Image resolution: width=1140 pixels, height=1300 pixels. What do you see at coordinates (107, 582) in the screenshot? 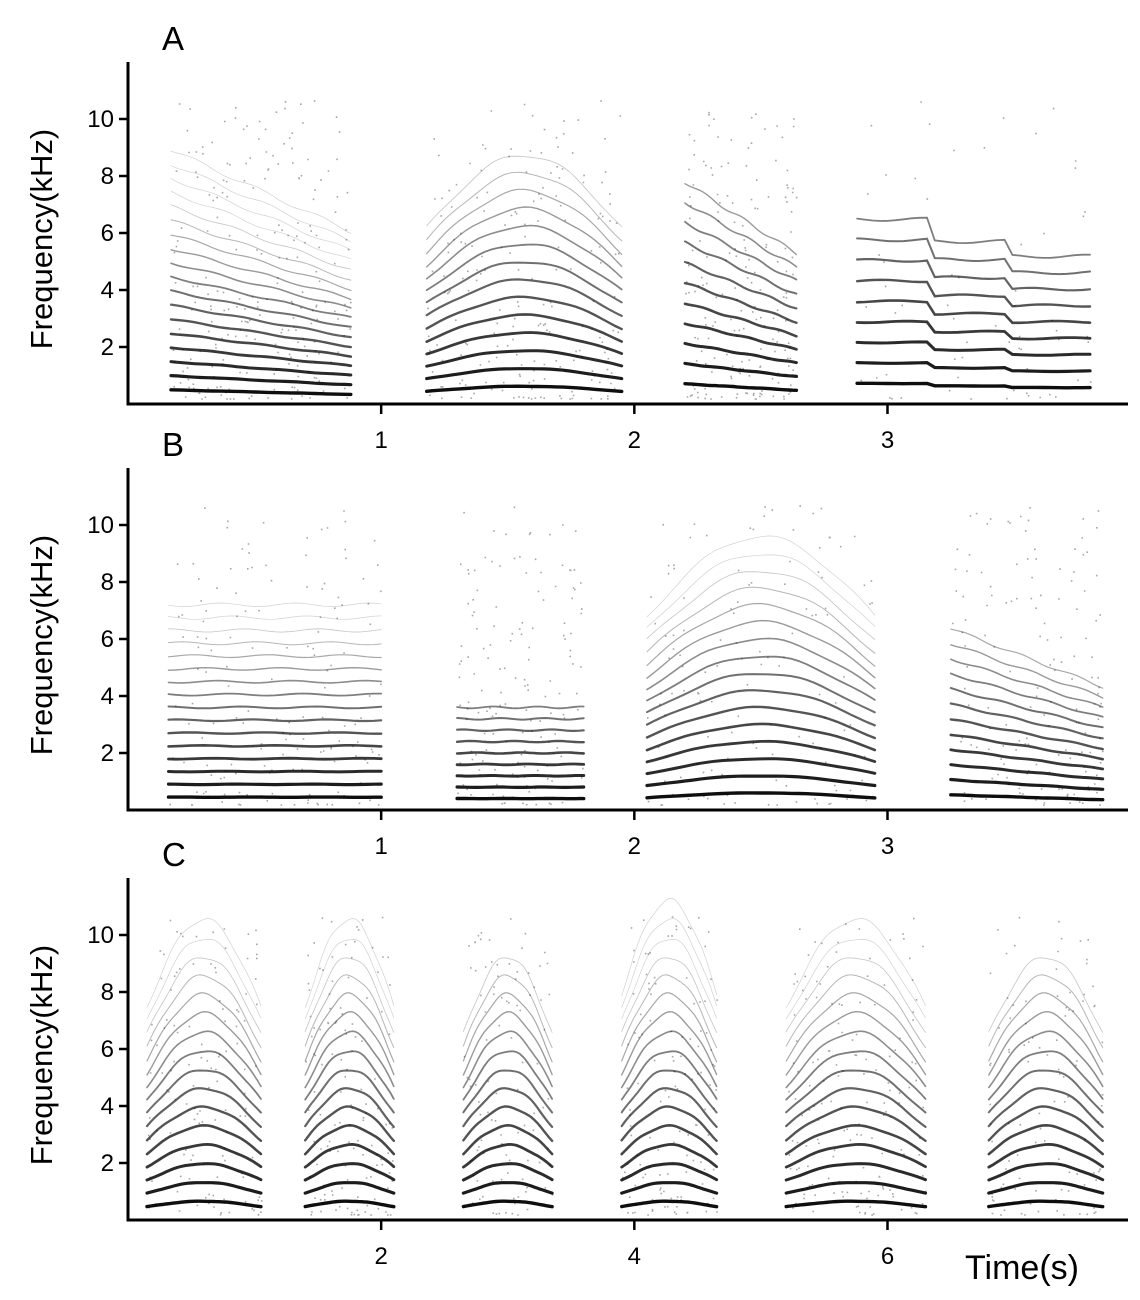
I see `y-tick-label: 8` at bounding box center [107, 582].